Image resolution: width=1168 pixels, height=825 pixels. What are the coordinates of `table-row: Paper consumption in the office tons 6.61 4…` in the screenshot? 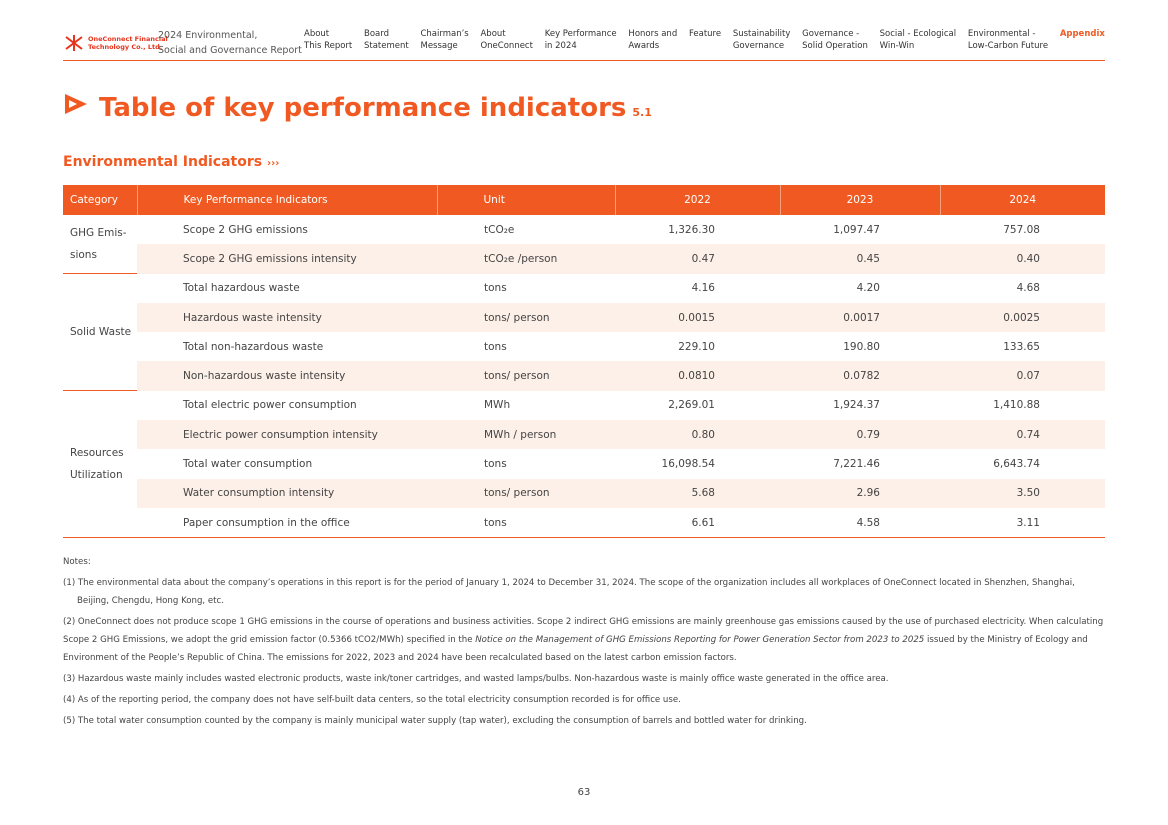 It's located at (584, 523).